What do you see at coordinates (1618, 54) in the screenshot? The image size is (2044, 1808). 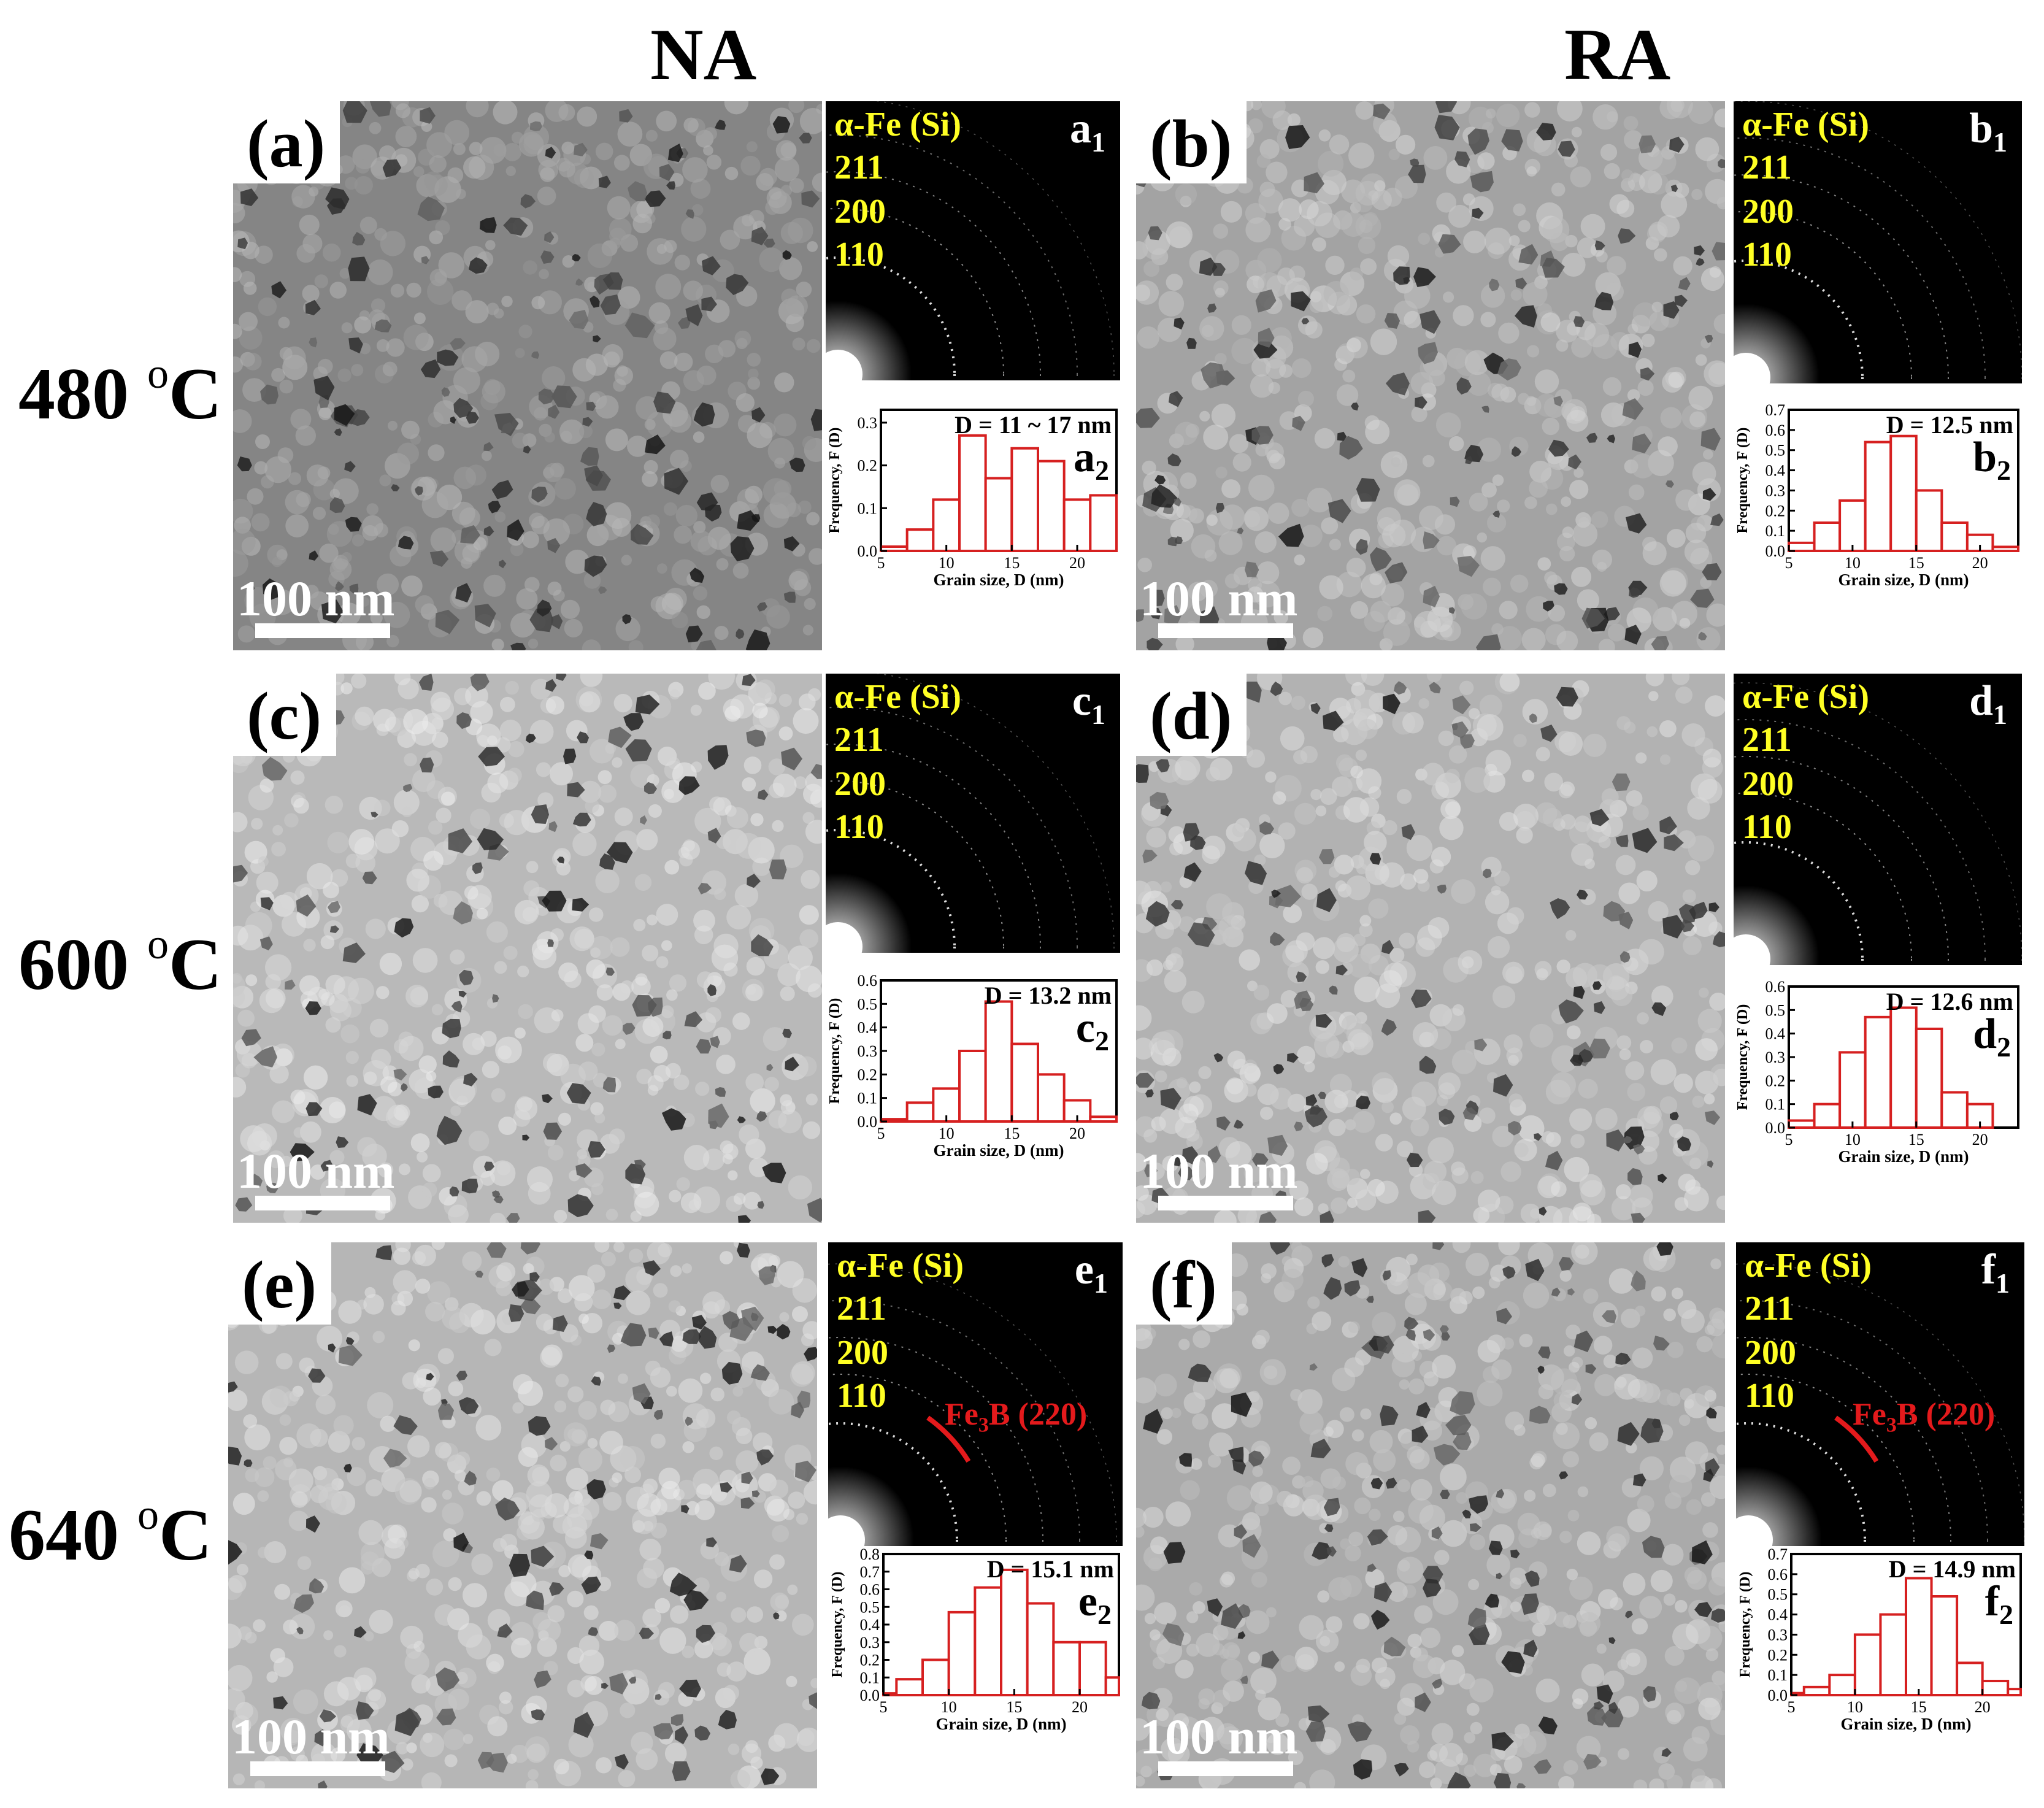 I see `column-title-ra: RA` at bounding box center [1618, 54].